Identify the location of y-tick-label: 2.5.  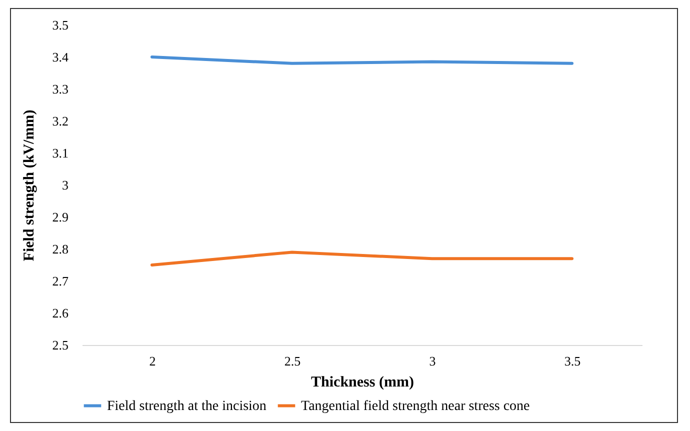
(60, 345).